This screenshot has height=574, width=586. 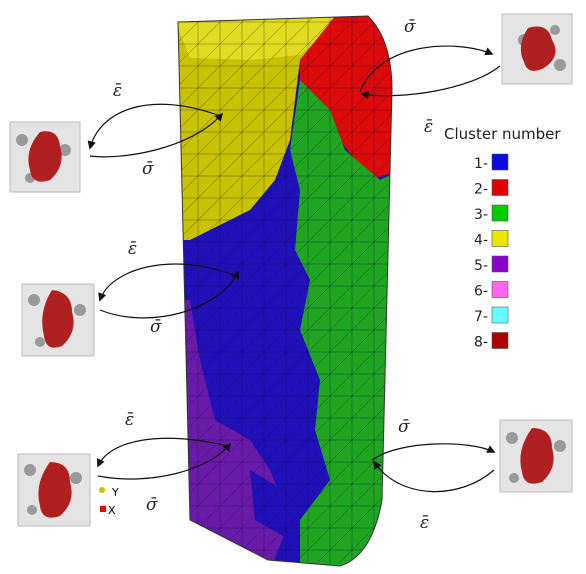 What do you see at coordinates (156, 135) in the screenshot?
I see `arrow-left-top-back` at bounding box center [156, 135].